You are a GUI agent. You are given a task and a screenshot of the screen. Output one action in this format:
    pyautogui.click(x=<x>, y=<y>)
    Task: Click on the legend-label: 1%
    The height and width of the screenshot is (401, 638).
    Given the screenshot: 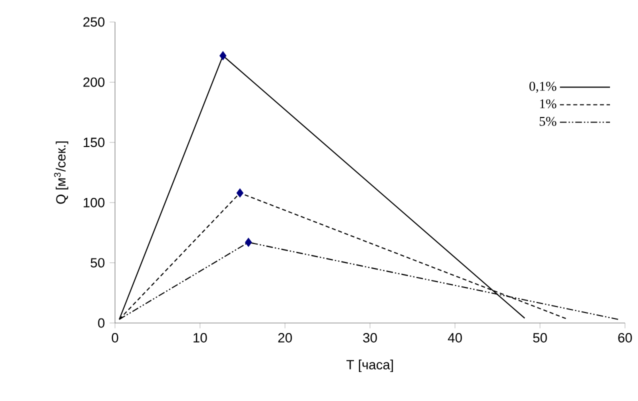 What is the action you would take?
    pyautogui.click(x=548, y=103)
    